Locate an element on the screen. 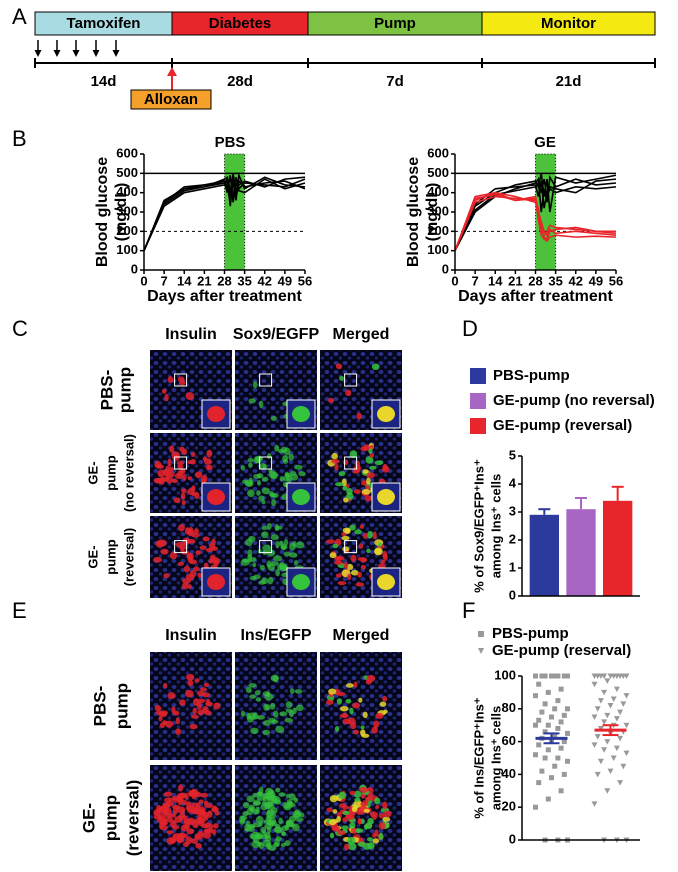 This screenshot has width=678, height=872. alloxan-label: Alloxan is located at coordinates (171, 99).